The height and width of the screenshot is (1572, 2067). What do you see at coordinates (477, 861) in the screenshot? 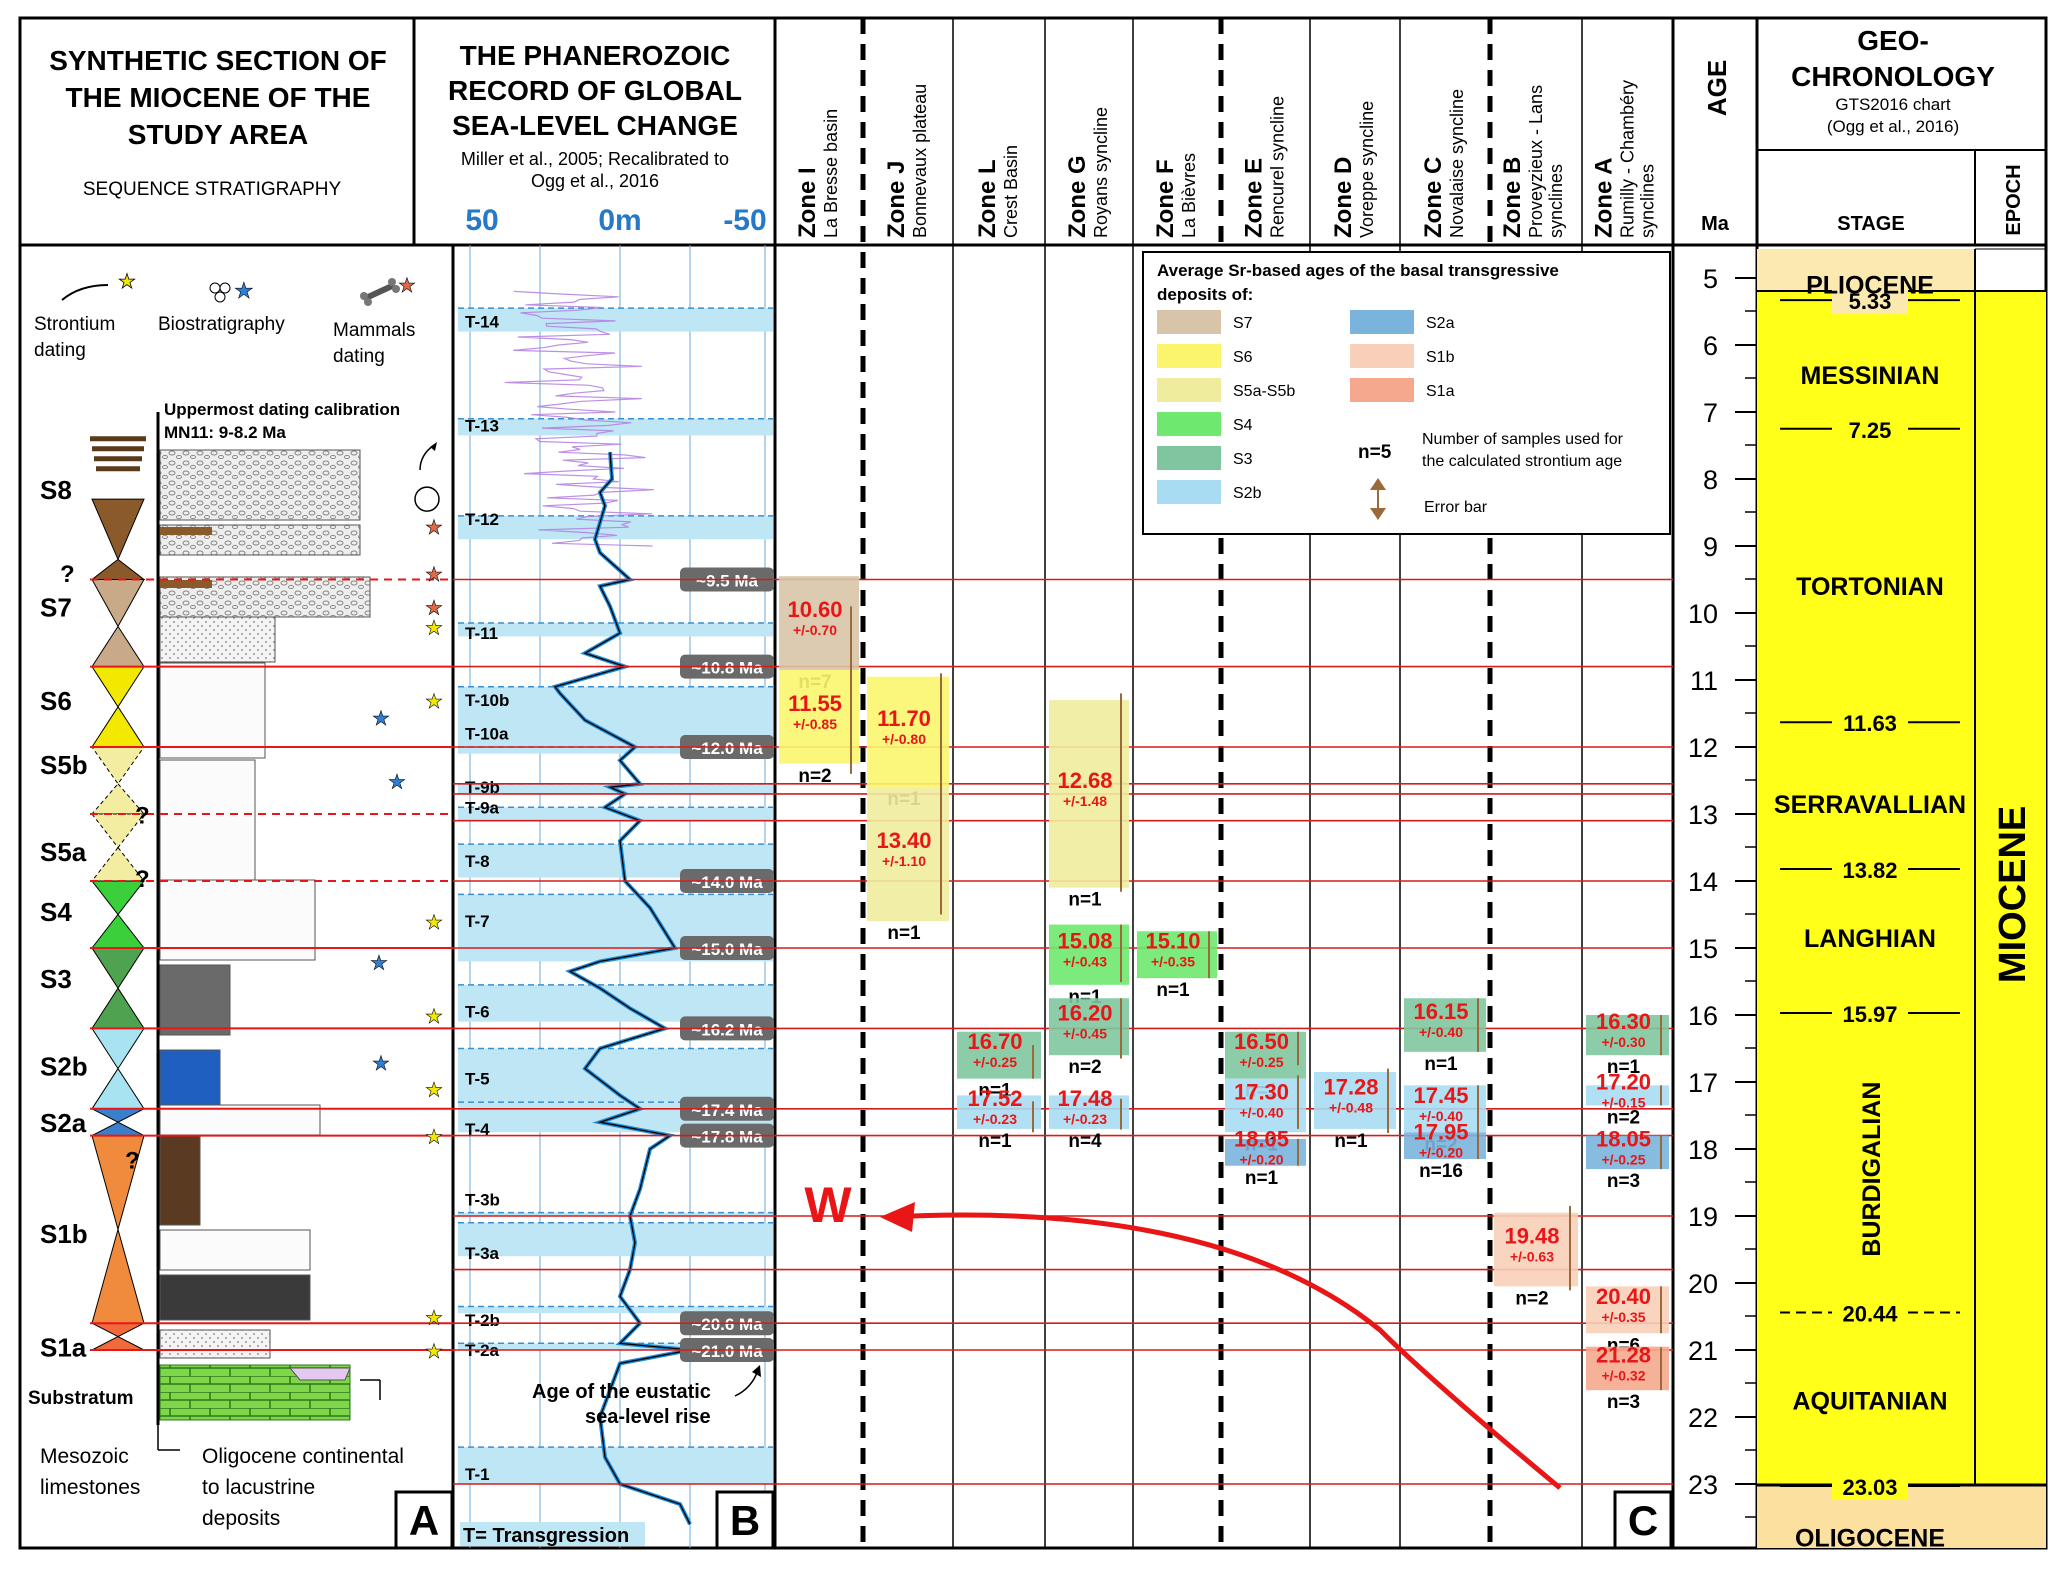
I see `transgression-label: T-8` at bounding box center [477, 861].